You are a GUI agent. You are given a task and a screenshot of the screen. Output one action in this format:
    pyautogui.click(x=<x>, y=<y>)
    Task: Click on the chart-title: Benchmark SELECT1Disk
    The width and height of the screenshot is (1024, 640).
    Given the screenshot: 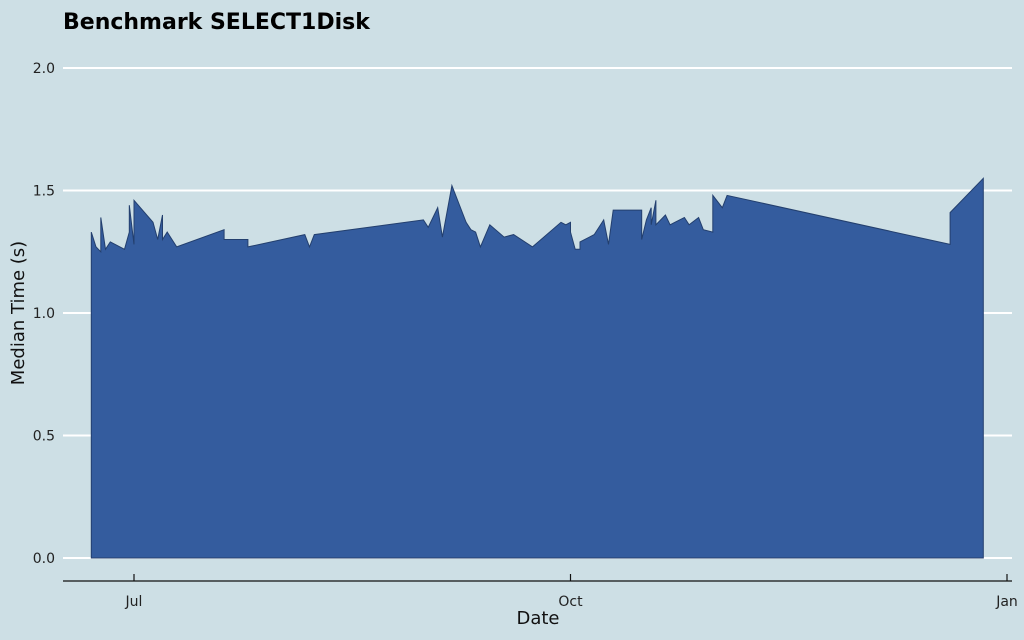 What is the action you would take?
    pyautogui.click(x=217, y=22)
    